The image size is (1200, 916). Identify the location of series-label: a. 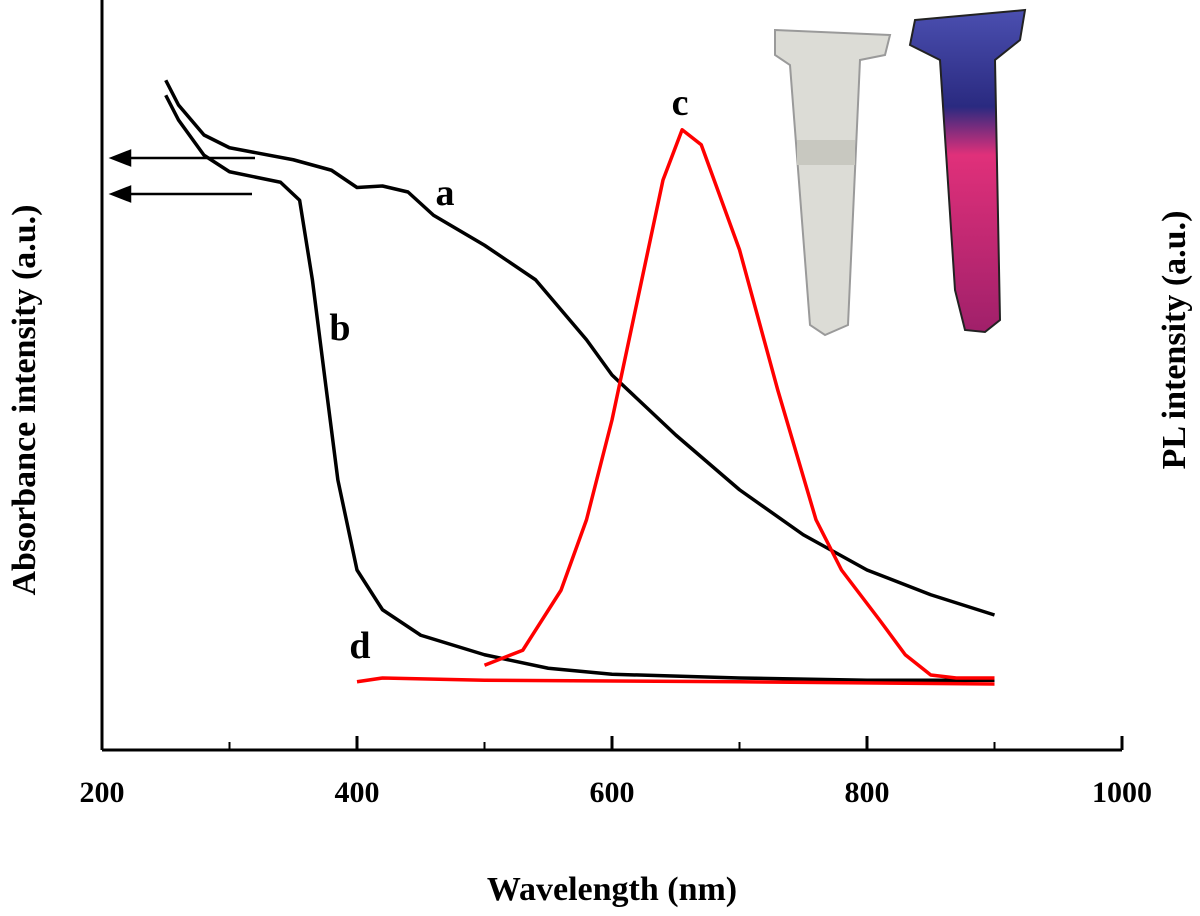
(445, 193).